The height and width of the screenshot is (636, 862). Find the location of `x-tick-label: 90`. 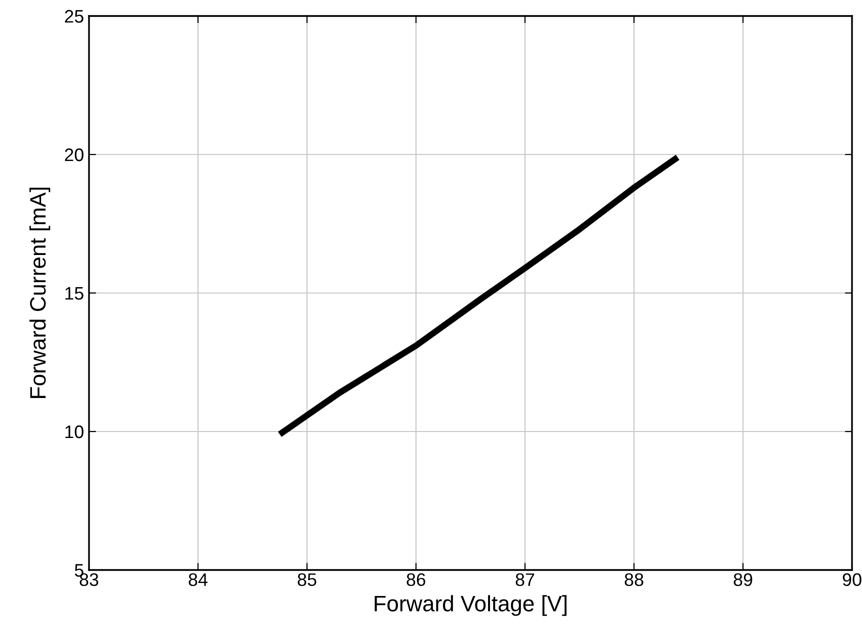

x-tick-label: 90 is located at coordinates (852, 579).